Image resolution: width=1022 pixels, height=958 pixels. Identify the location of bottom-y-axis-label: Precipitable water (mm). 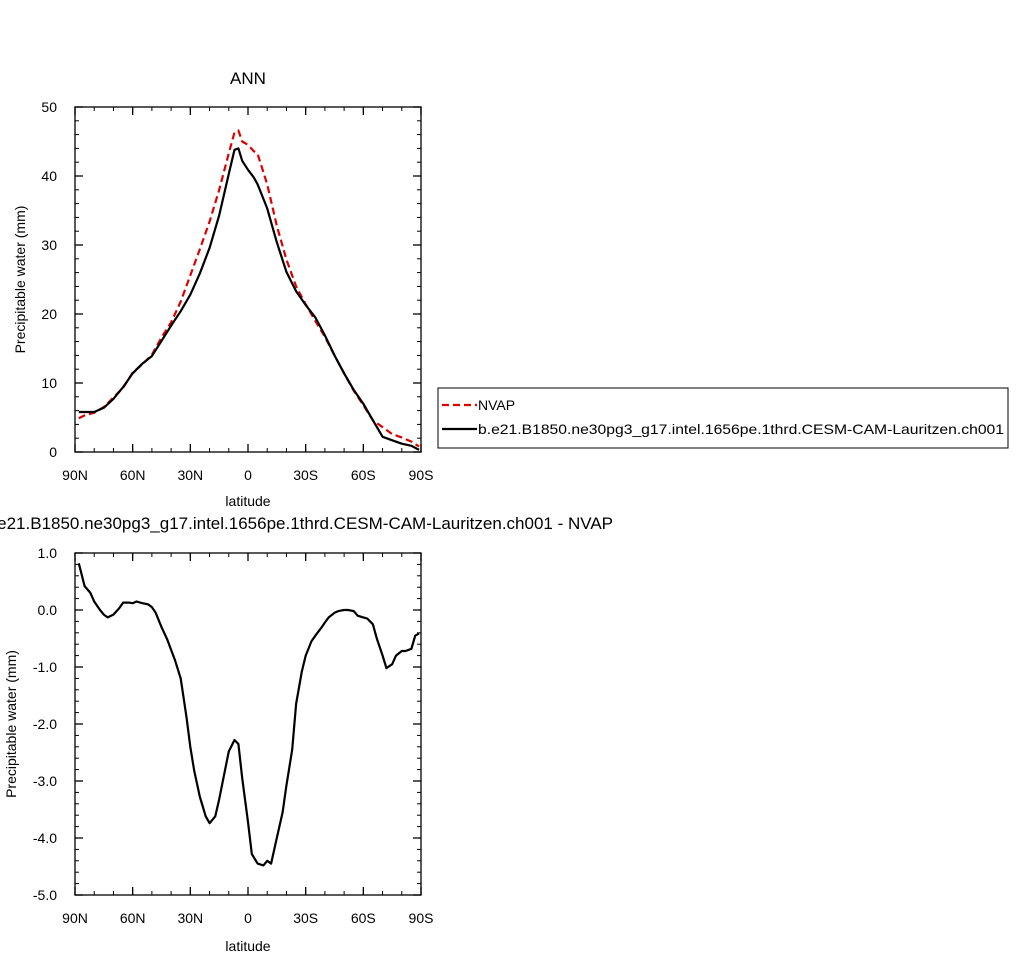
(11, 724).